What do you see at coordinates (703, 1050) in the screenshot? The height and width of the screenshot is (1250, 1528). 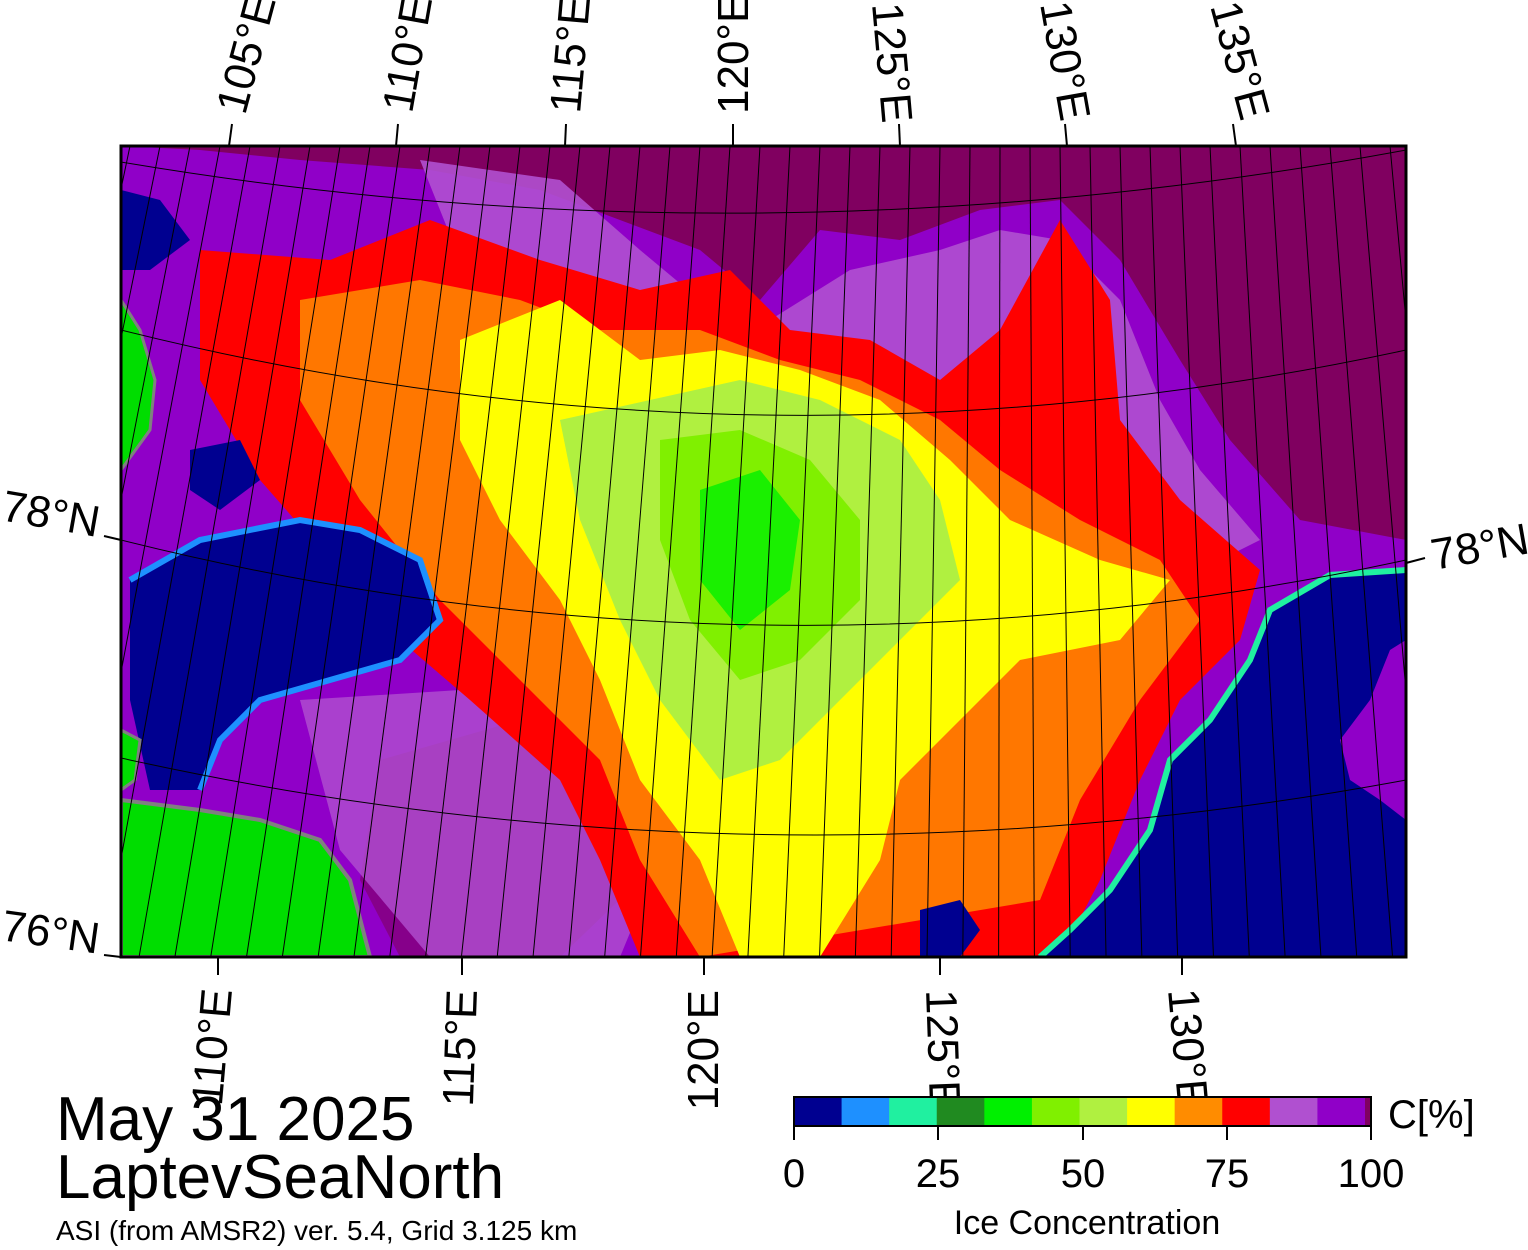 I see `lon-label-bottom-120: 120°E` at bounding box center [703, 1050].